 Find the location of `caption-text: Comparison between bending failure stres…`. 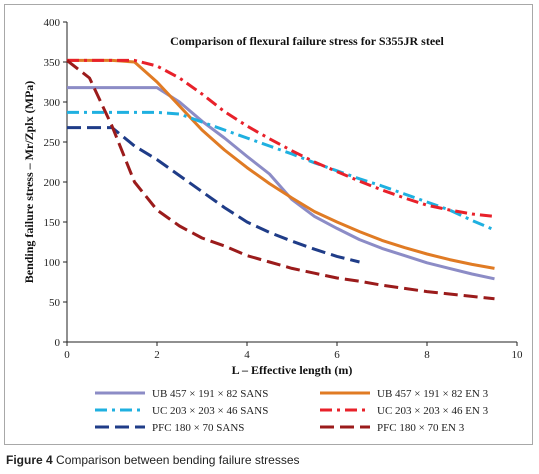

caption-text: Comparison between bending failure stres… is located at coordinates (178, 460).